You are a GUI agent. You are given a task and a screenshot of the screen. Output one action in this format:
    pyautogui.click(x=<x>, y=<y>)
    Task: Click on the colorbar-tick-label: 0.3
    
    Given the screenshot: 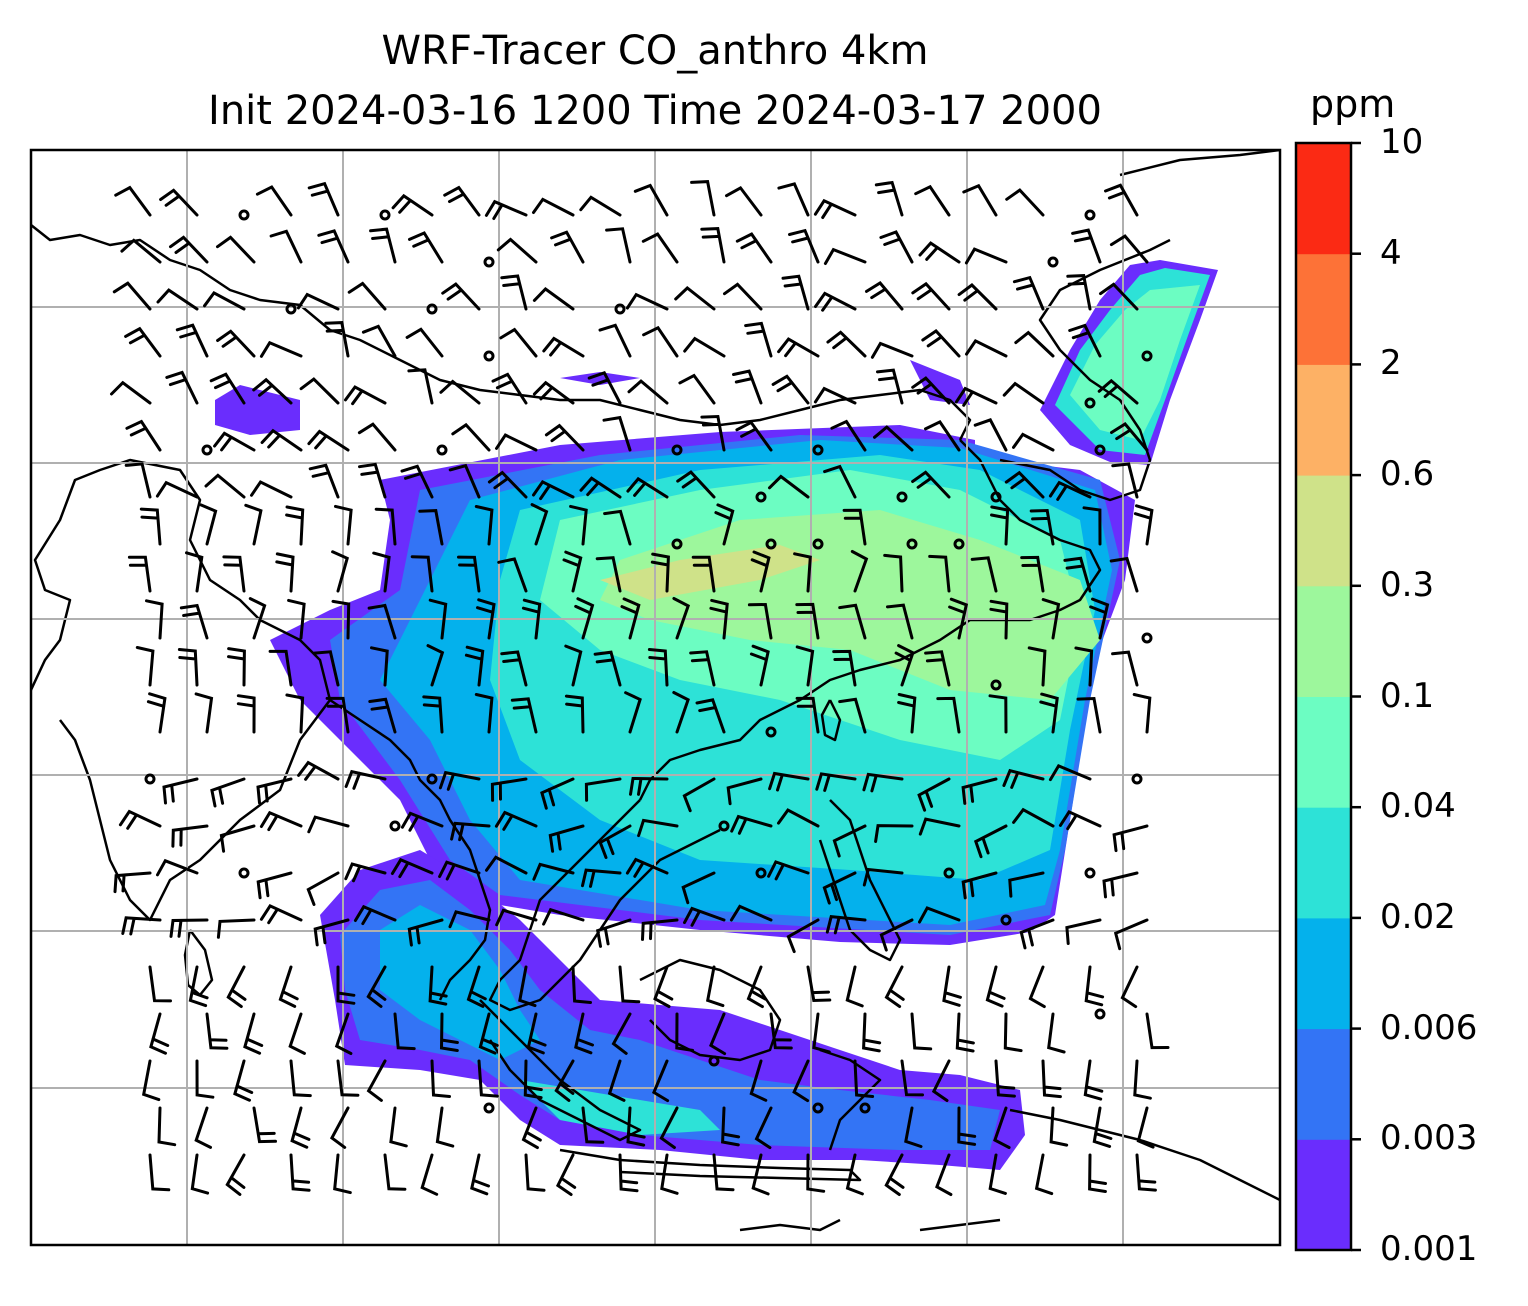 What is the action you would take?
    pyautogui.click(x=1407, y=584)
    